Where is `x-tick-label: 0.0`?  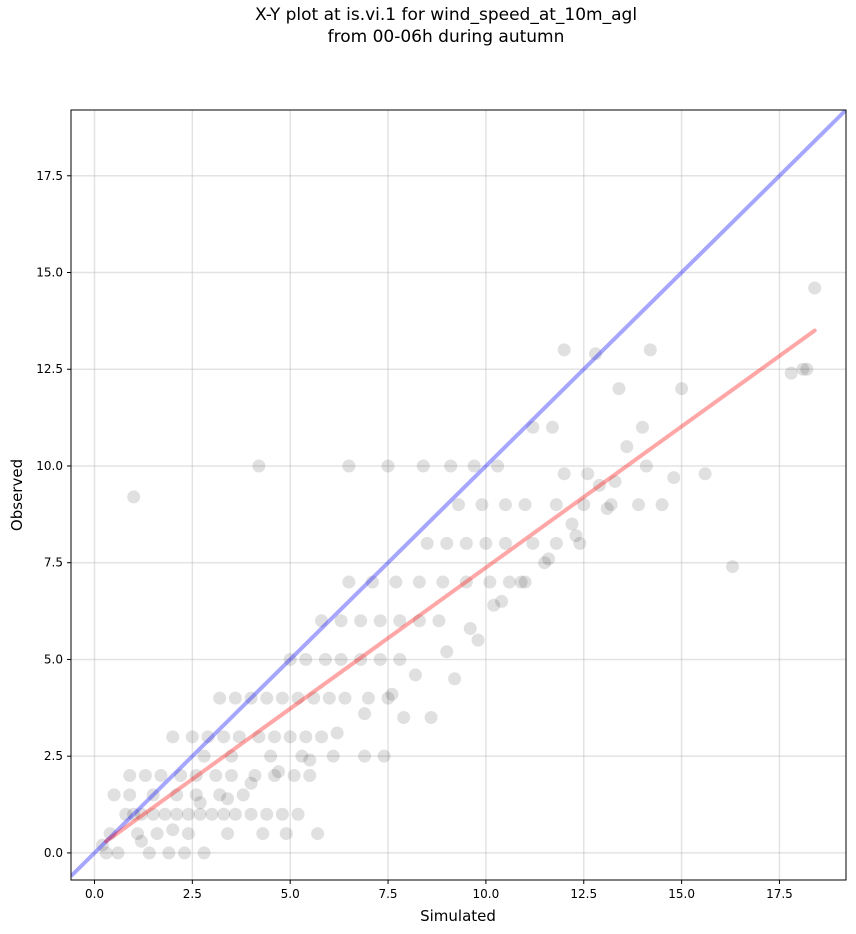
x-tick-label: 0.0 is located at coordinates (94, 894).